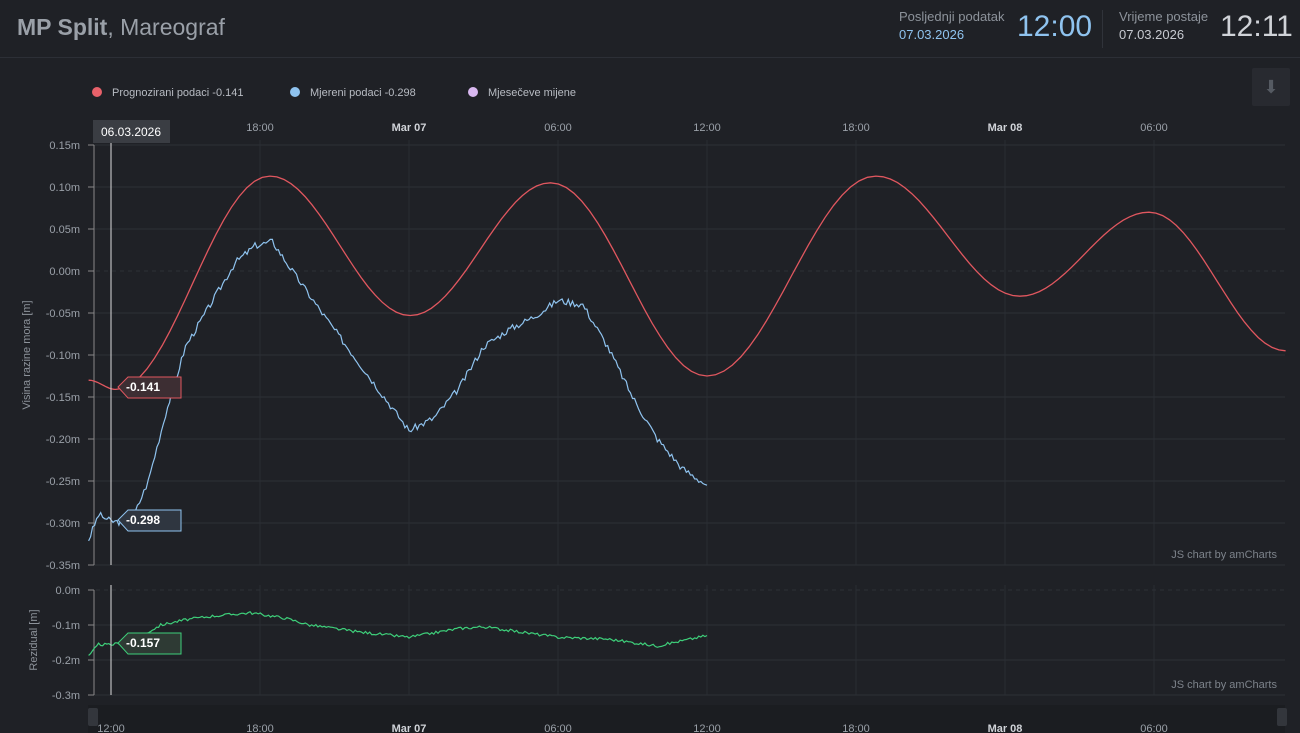 This screenshot has height=733, width=1300. Describe the element at coordinates (166, 27) in the screenshot. I see `station-type: , Mareograf` at that location.